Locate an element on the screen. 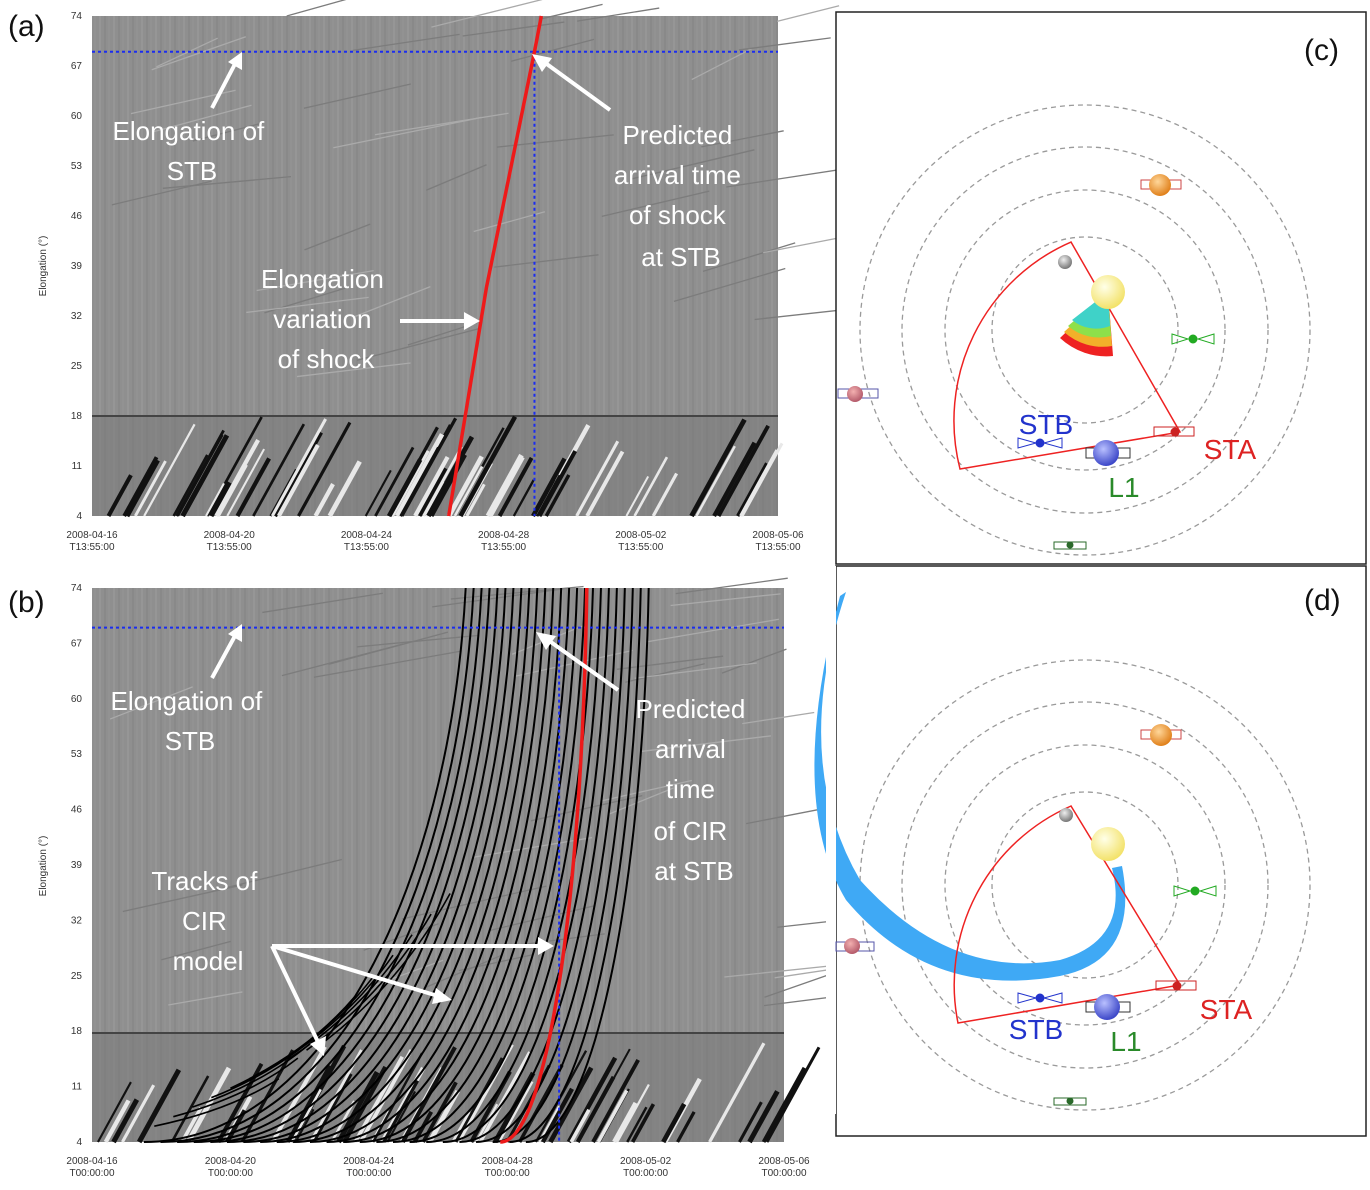 This screenshot has width=1370, height=1190. x-tick-date: 2008-04-16 is located at coordinates (92, 1161).